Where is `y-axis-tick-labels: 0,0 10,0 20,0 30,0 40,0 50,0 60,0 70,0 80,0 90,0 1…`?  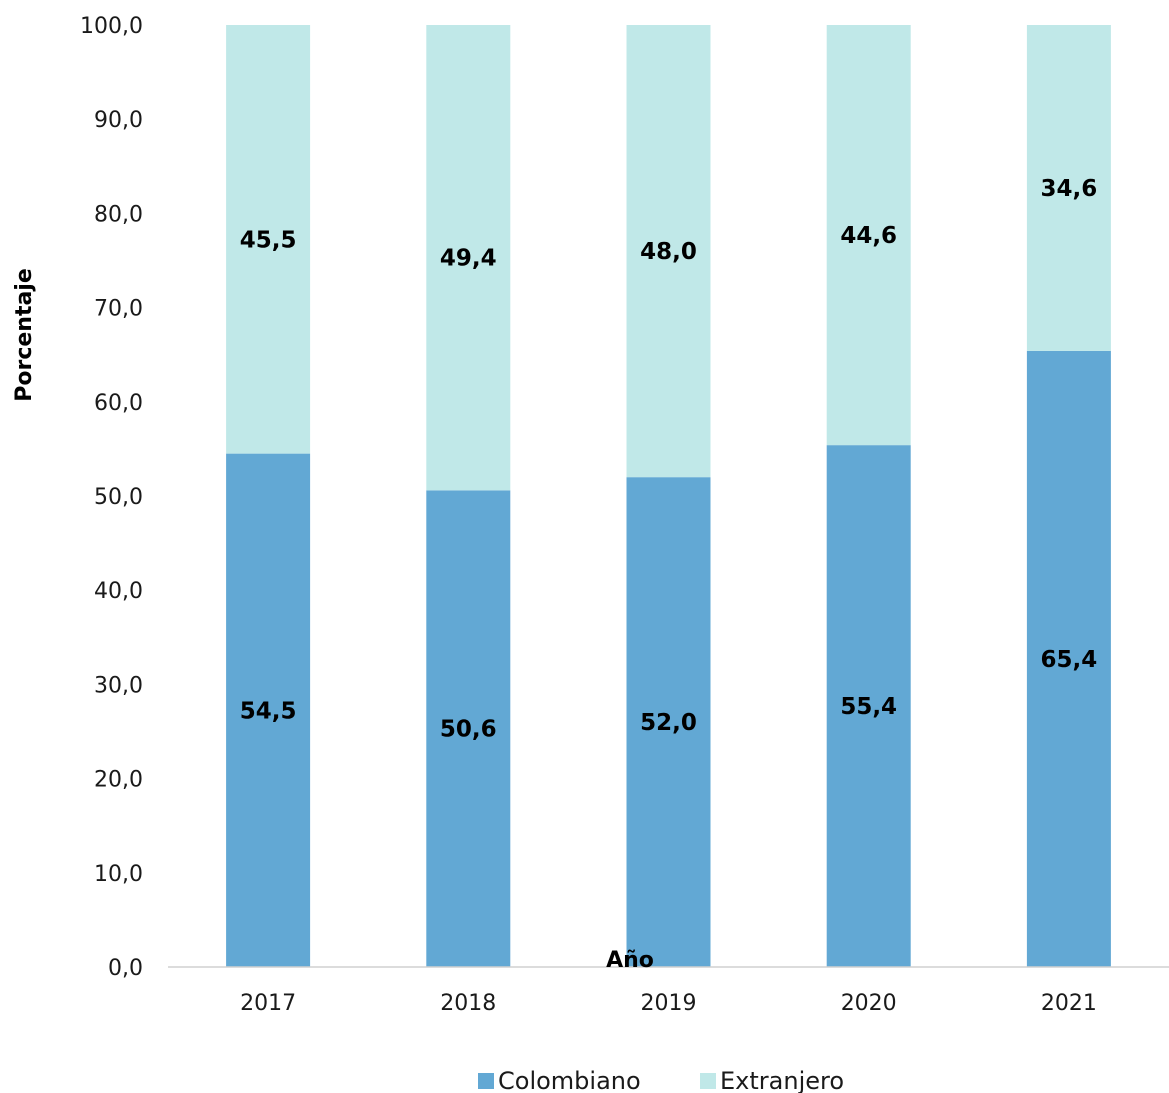 y-axis-tick-labels: 0,0 10,0 20,0 30,0 40,0 50,0 60,0 70,0 80,0 90,0 1… is located at coordinates (111, 497).